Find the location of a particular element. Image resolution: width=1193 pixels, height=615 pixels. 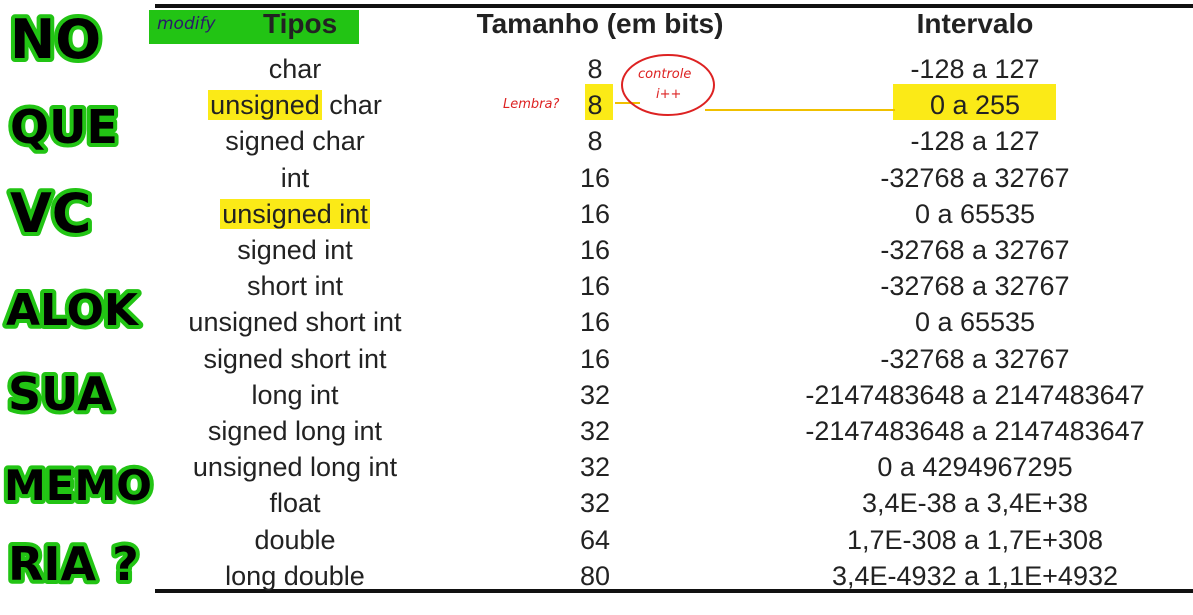

table-row: long double 80 3,4E-4932 a 1,1E+4932 is located at coordinates (674, 579).